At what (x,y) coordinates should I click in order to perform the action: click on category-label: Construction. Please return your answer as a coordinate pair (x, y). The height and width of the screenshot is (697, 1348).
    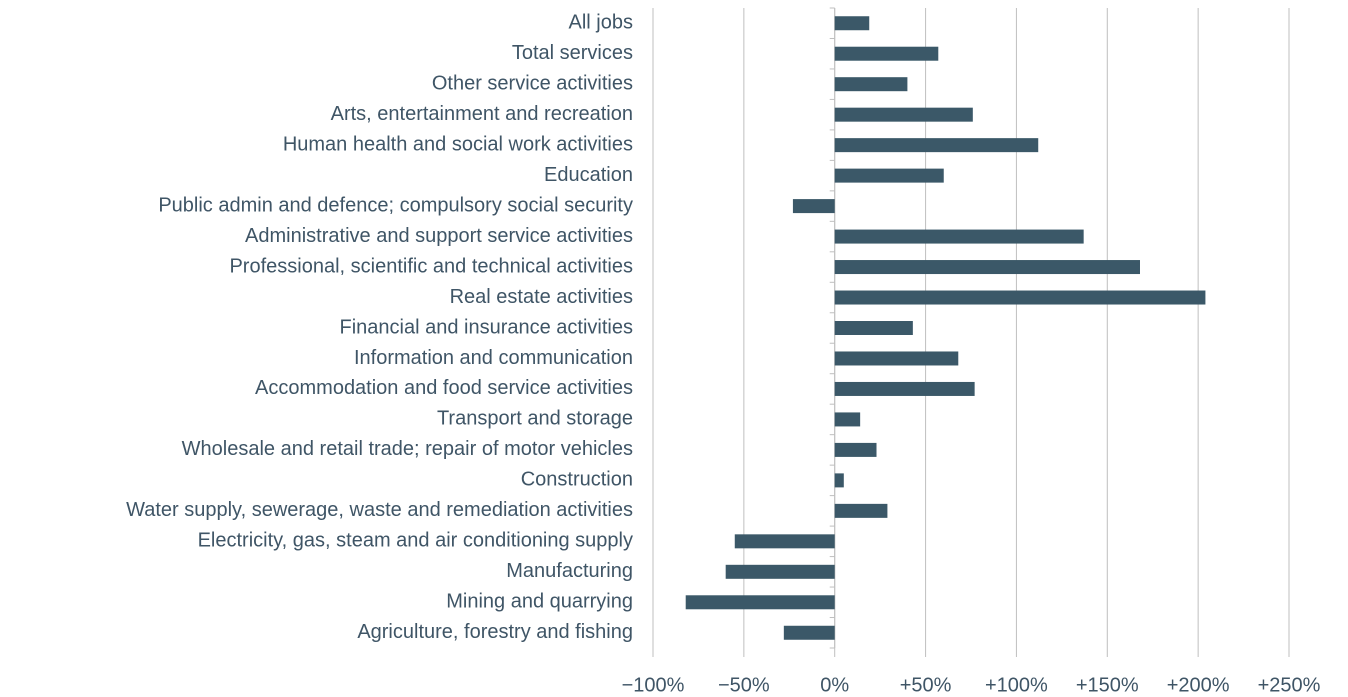
    Looking at the image, I should click on (577, 480).